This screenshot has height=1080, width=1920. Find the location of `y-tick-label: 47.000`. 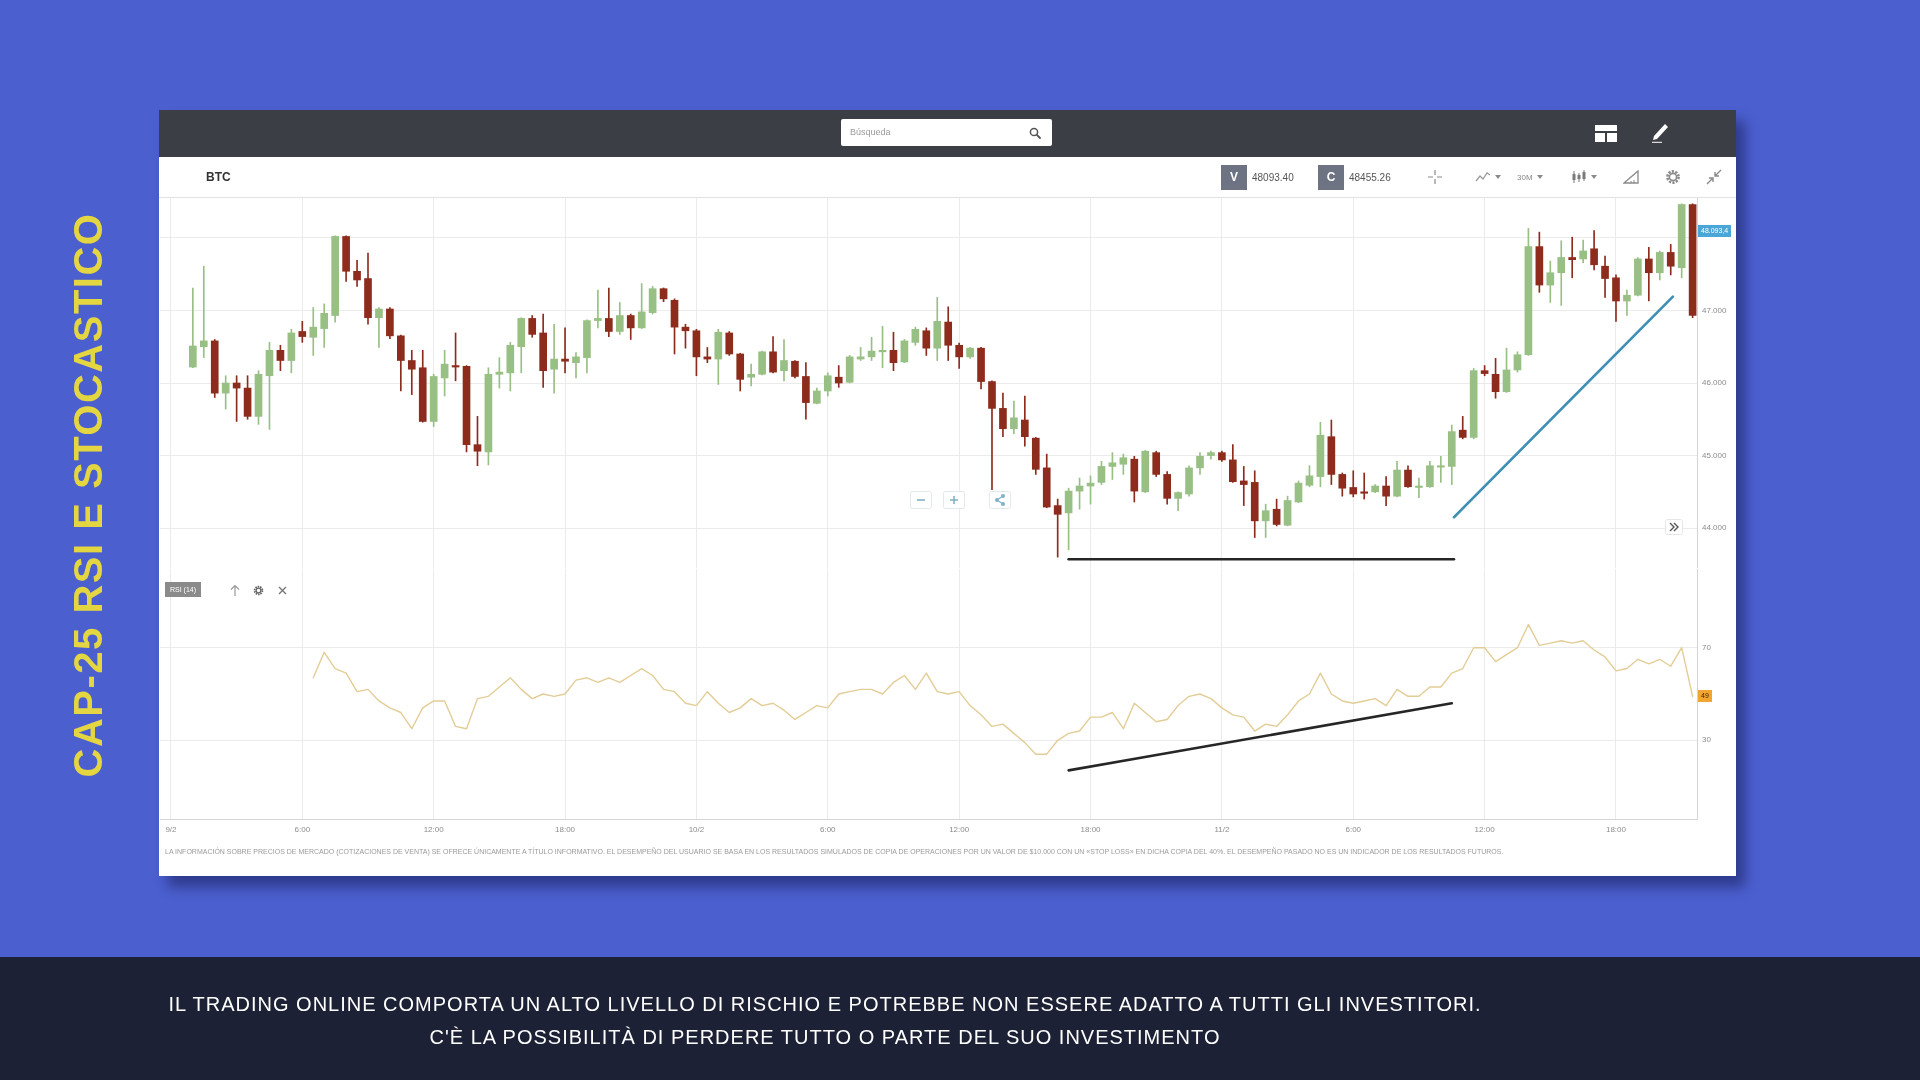

y-tick-label: 47.000 is located at coordinates (1715, 310).